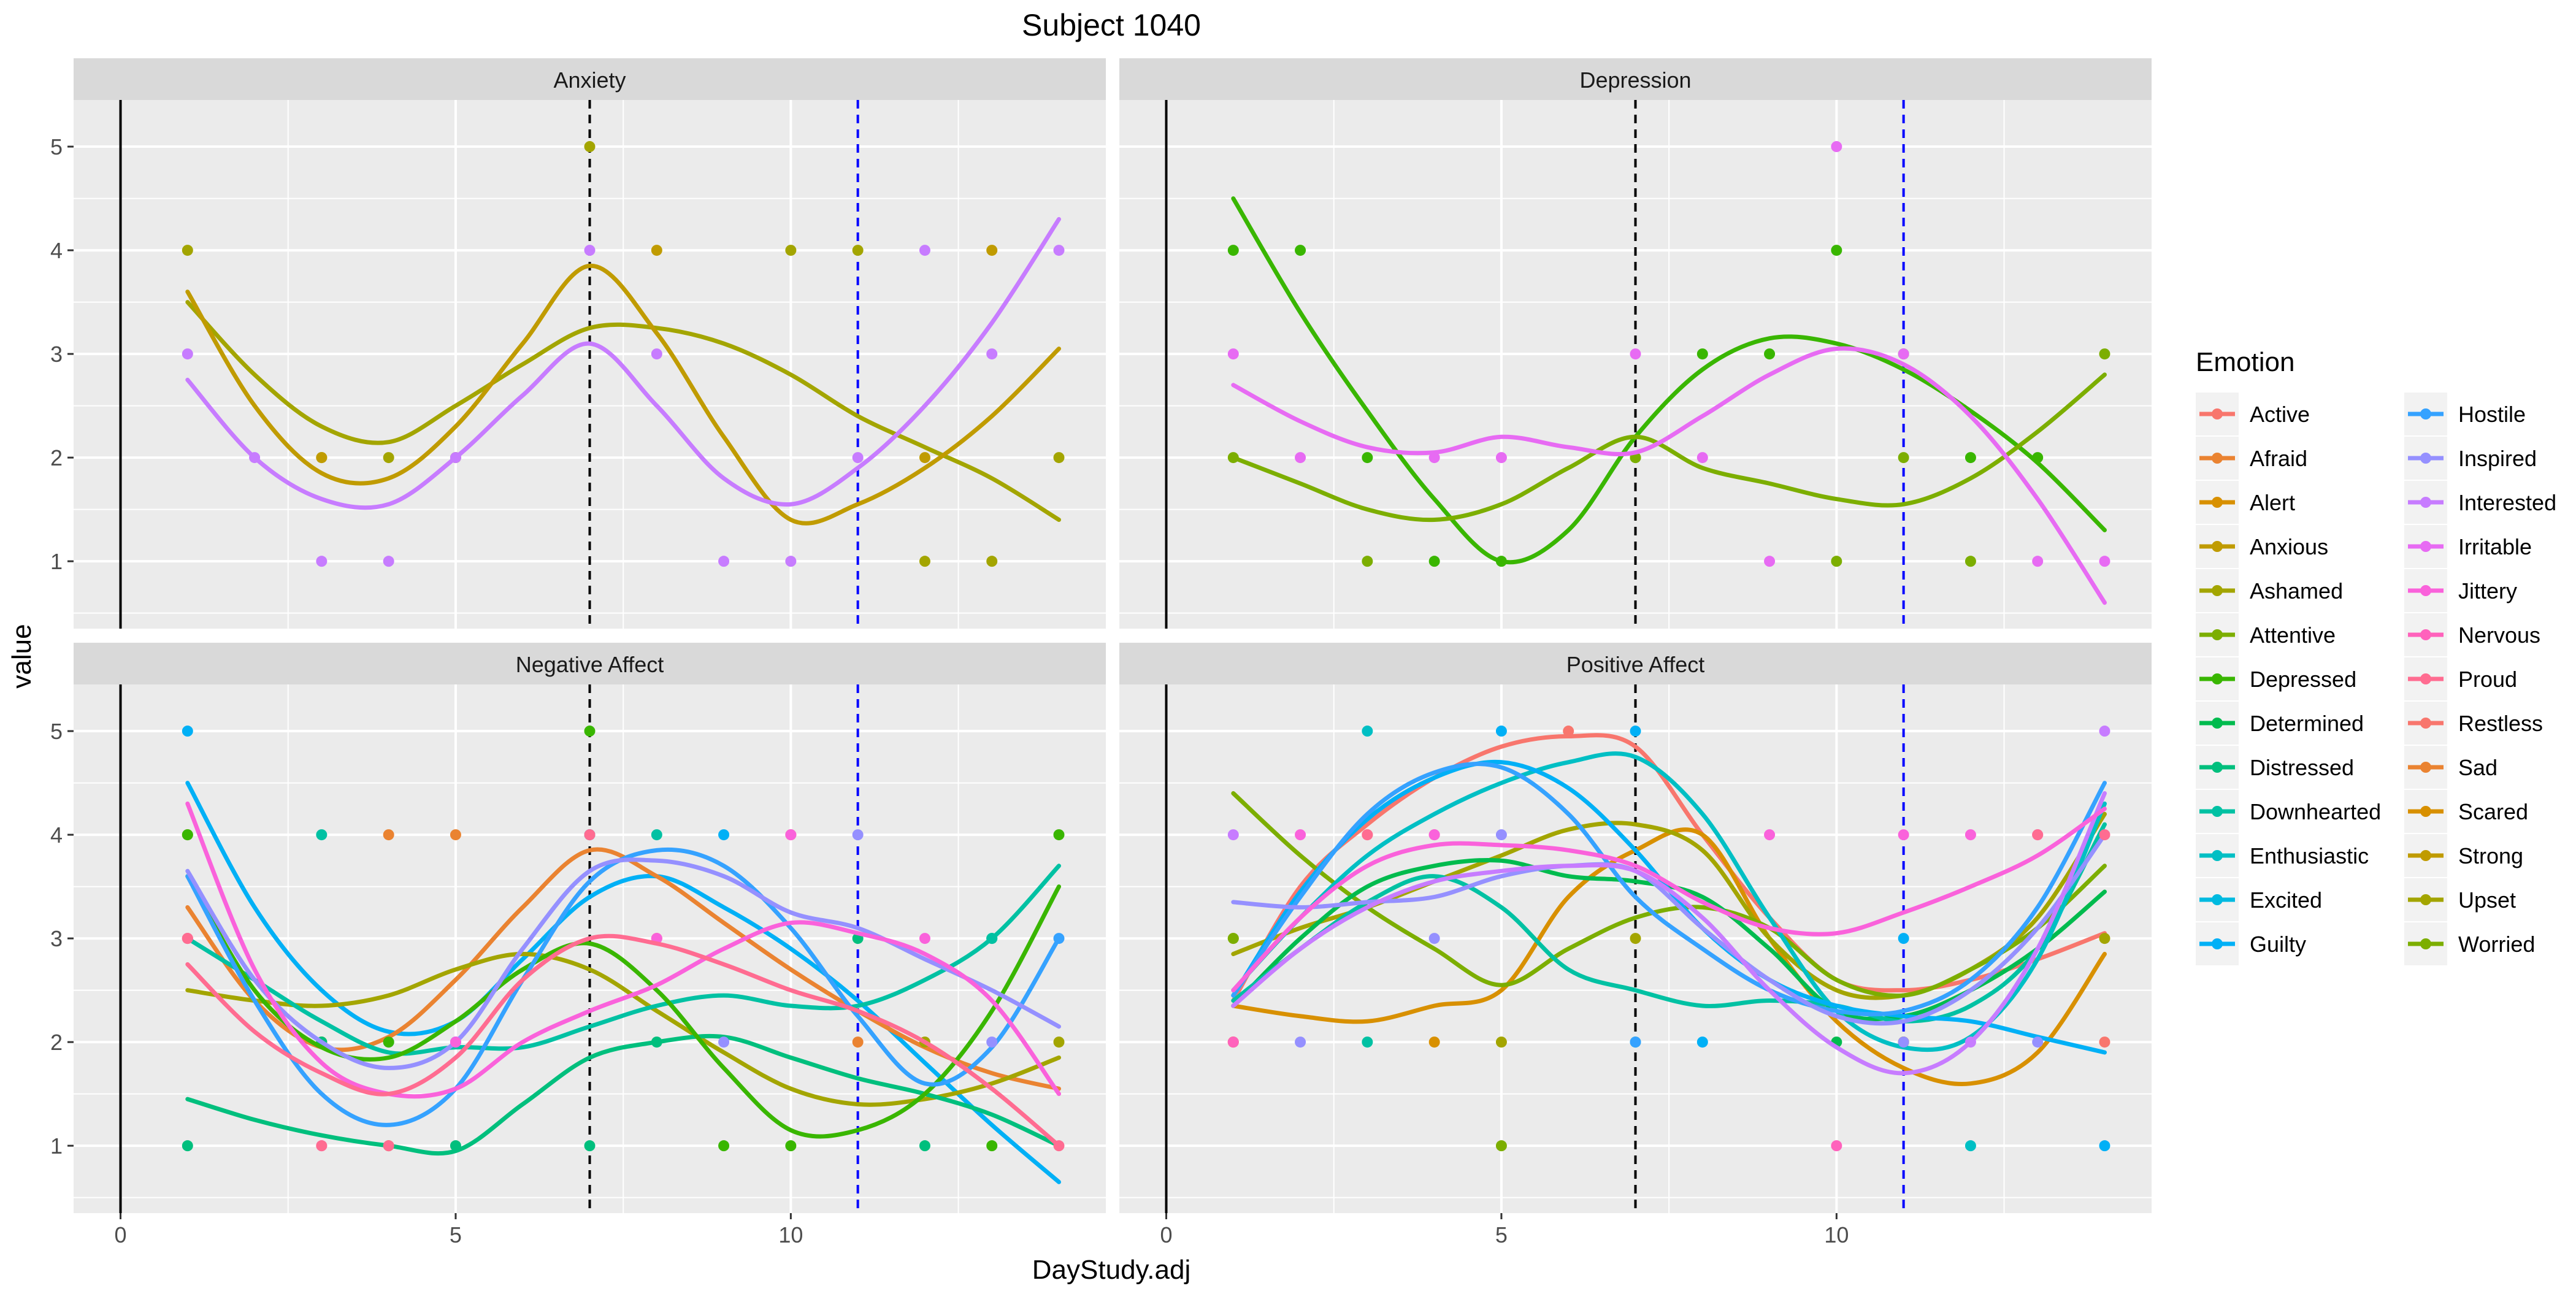 The image size is (2576, 1291). I want to click on legend-item: Restless, so click(2473, 723).